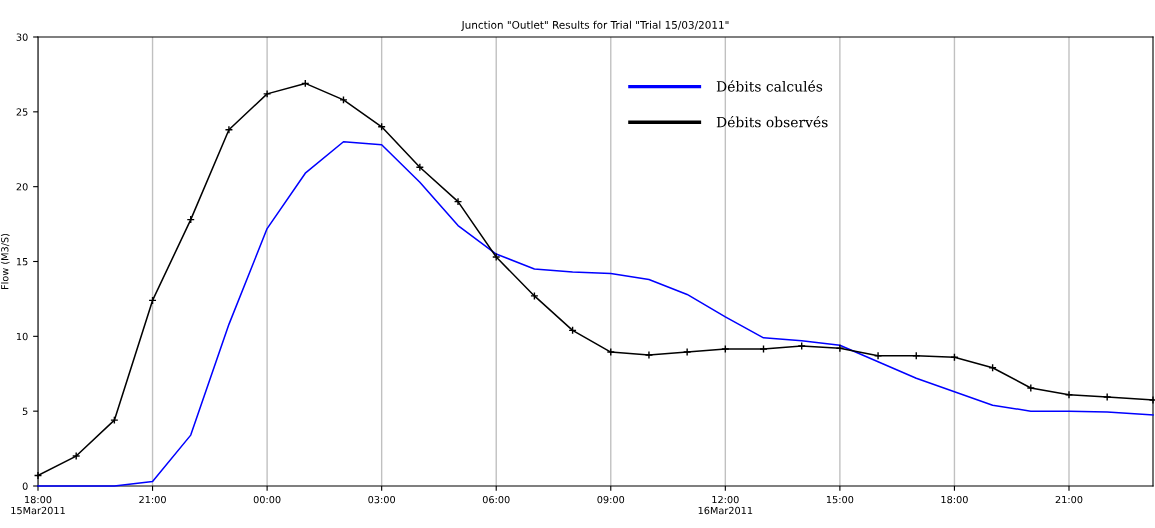 The height and width of the screenshot is (528, 1155). Describe the element at coordinates (22, 262) in the screenshot. I see `y-tick-label: 15` at that location.